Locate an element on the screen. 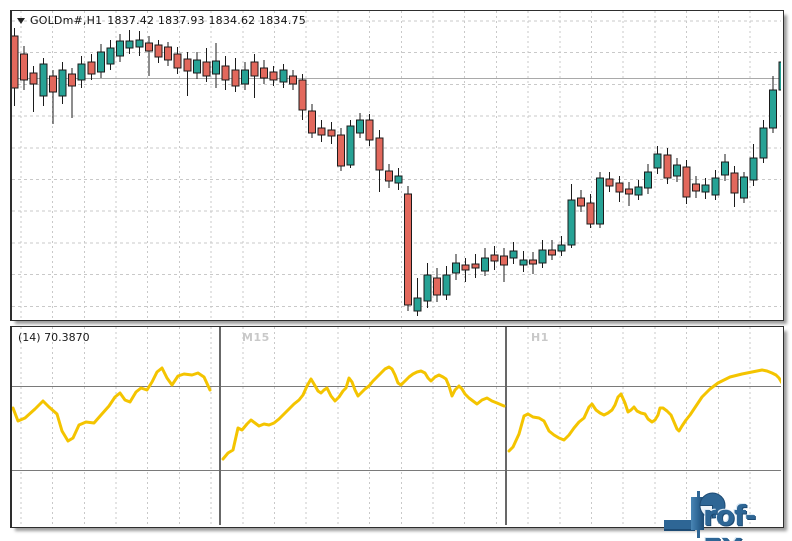 The height and width of the screenshot is (541, 792). indicator-panel-label-m15: M15 is located at coordinates (256, 337).